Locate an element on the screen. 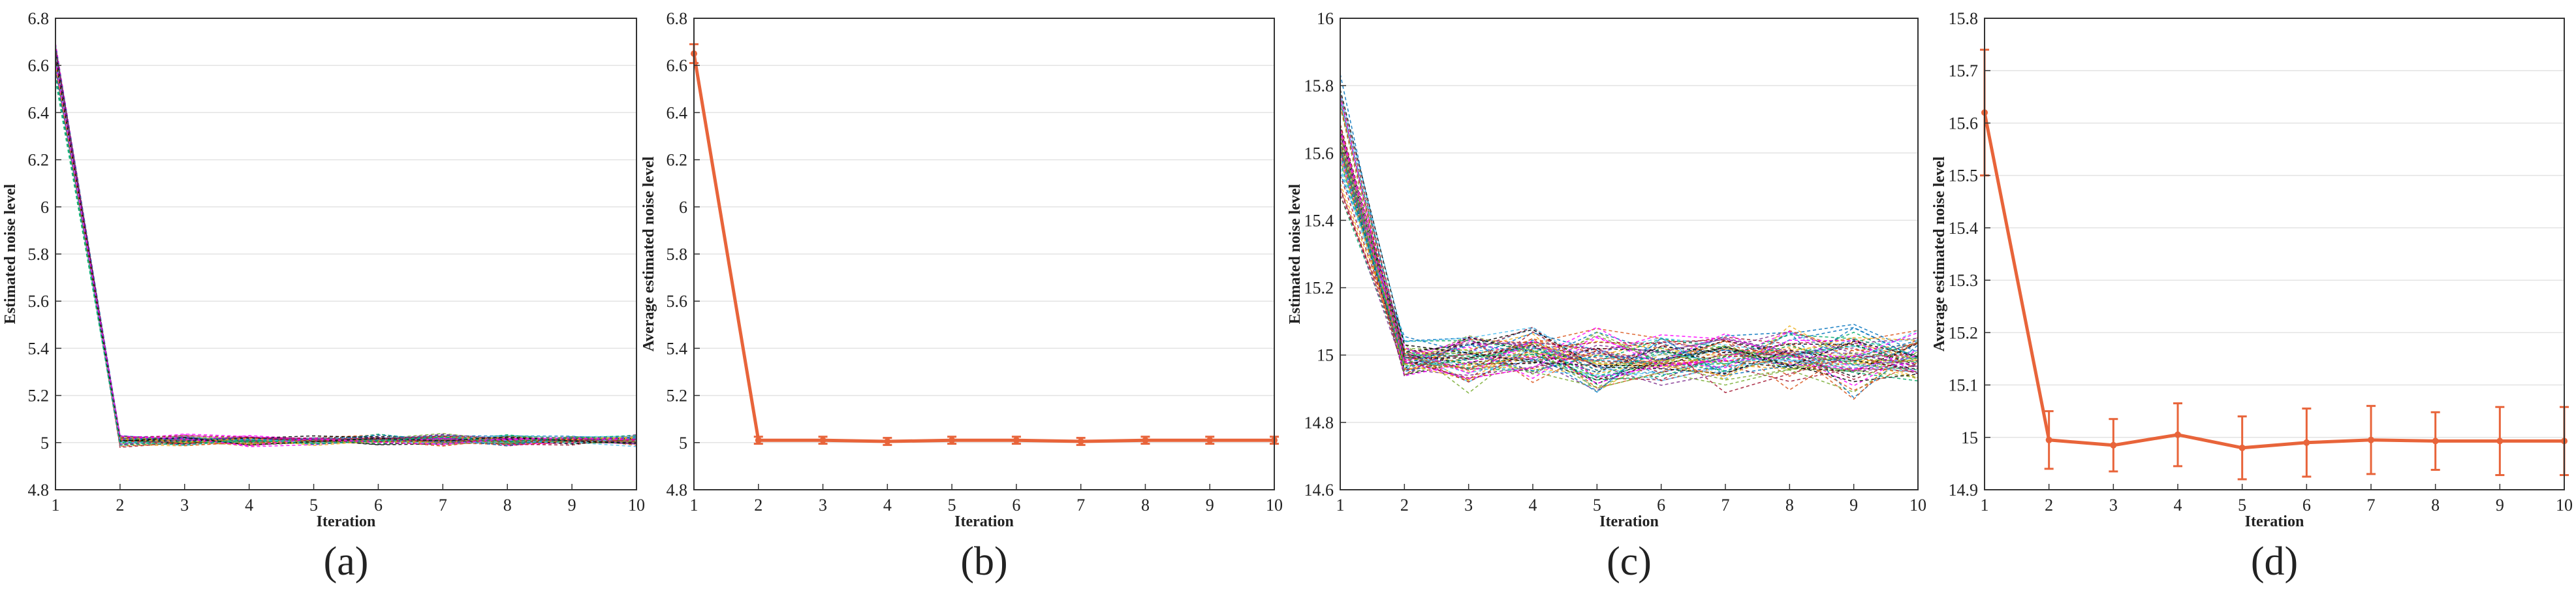  y-tick-label: 15.6 is located at coordinates (1964, 123).